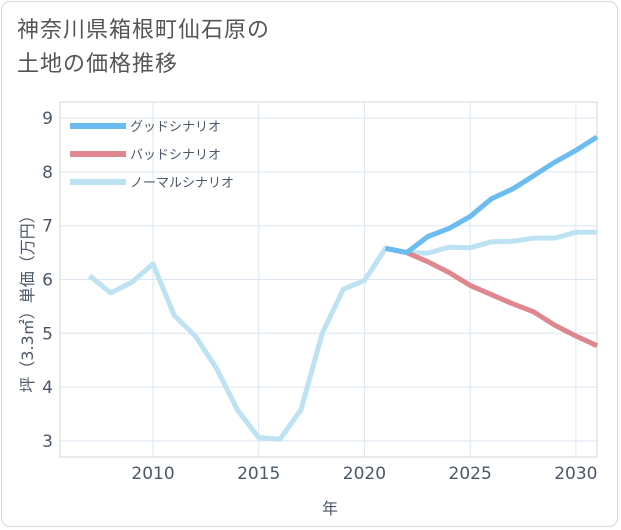 Image resolution: width=621 pixels, height=530 pixels. What do you see at coordinates (47, 173) in the screenshot?
I see `y-tick-label: 8` at bounding box center [47, 173].